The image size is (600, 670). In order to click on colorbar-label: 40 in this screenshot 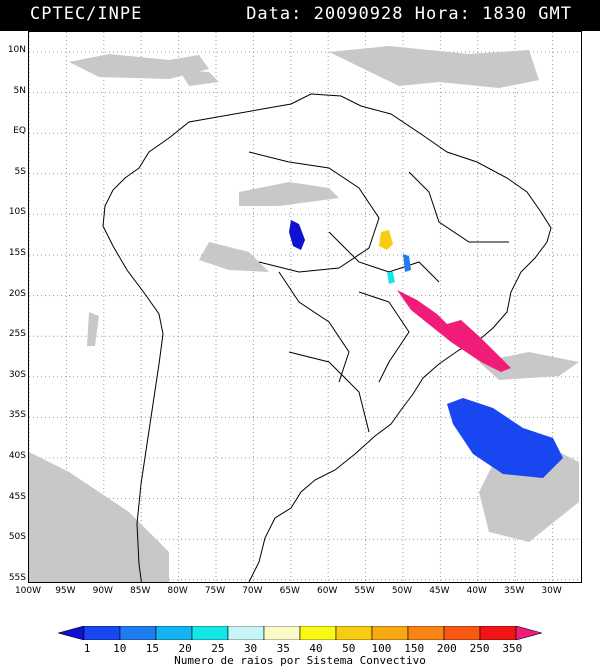, I will do `click(316, 648)`.